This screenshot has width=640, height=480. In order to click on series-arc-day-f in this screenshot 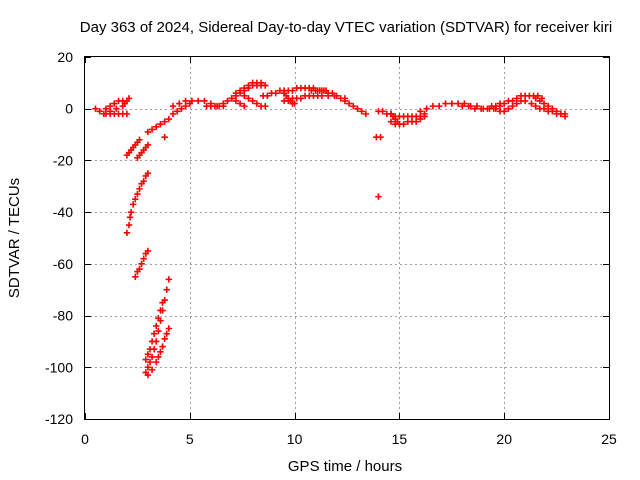, I will do `click(294, 91)`.